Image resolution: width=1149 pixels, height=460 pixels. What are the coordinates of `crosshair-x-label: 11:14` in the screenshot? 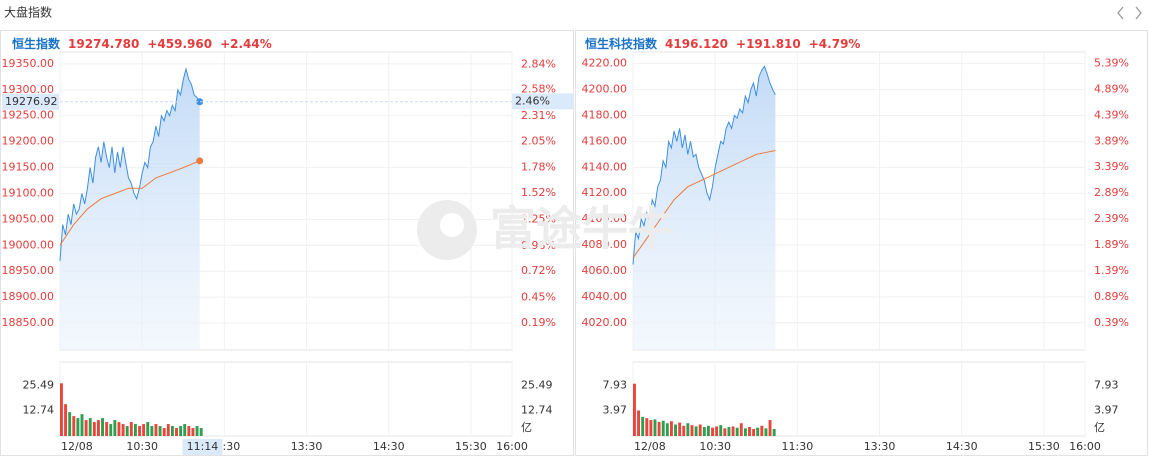 It's located at (203, 446).